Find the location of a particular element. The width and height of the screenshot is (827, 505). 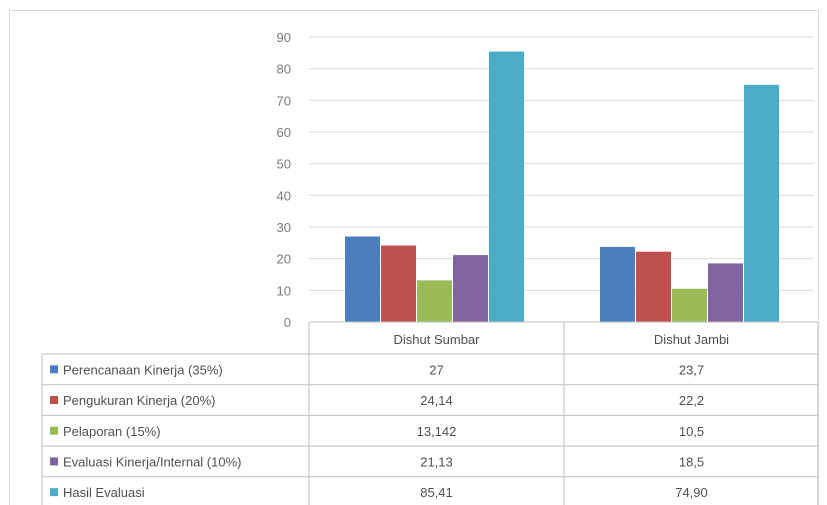

series-label: Hasil Evaluasi is located at coordinates (104, 492).